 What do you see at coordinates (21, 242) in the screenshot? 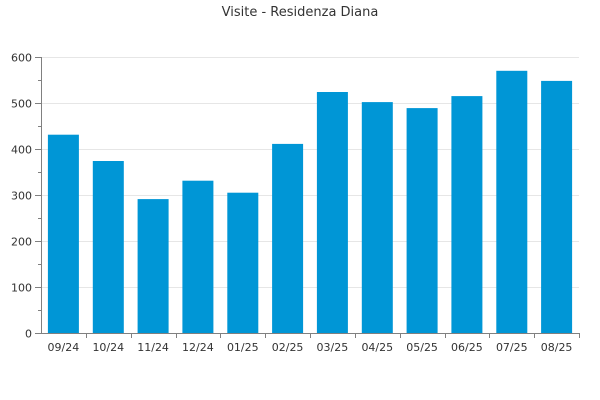
I see `y-tick-label: 200` at bounding box center [21, 242].